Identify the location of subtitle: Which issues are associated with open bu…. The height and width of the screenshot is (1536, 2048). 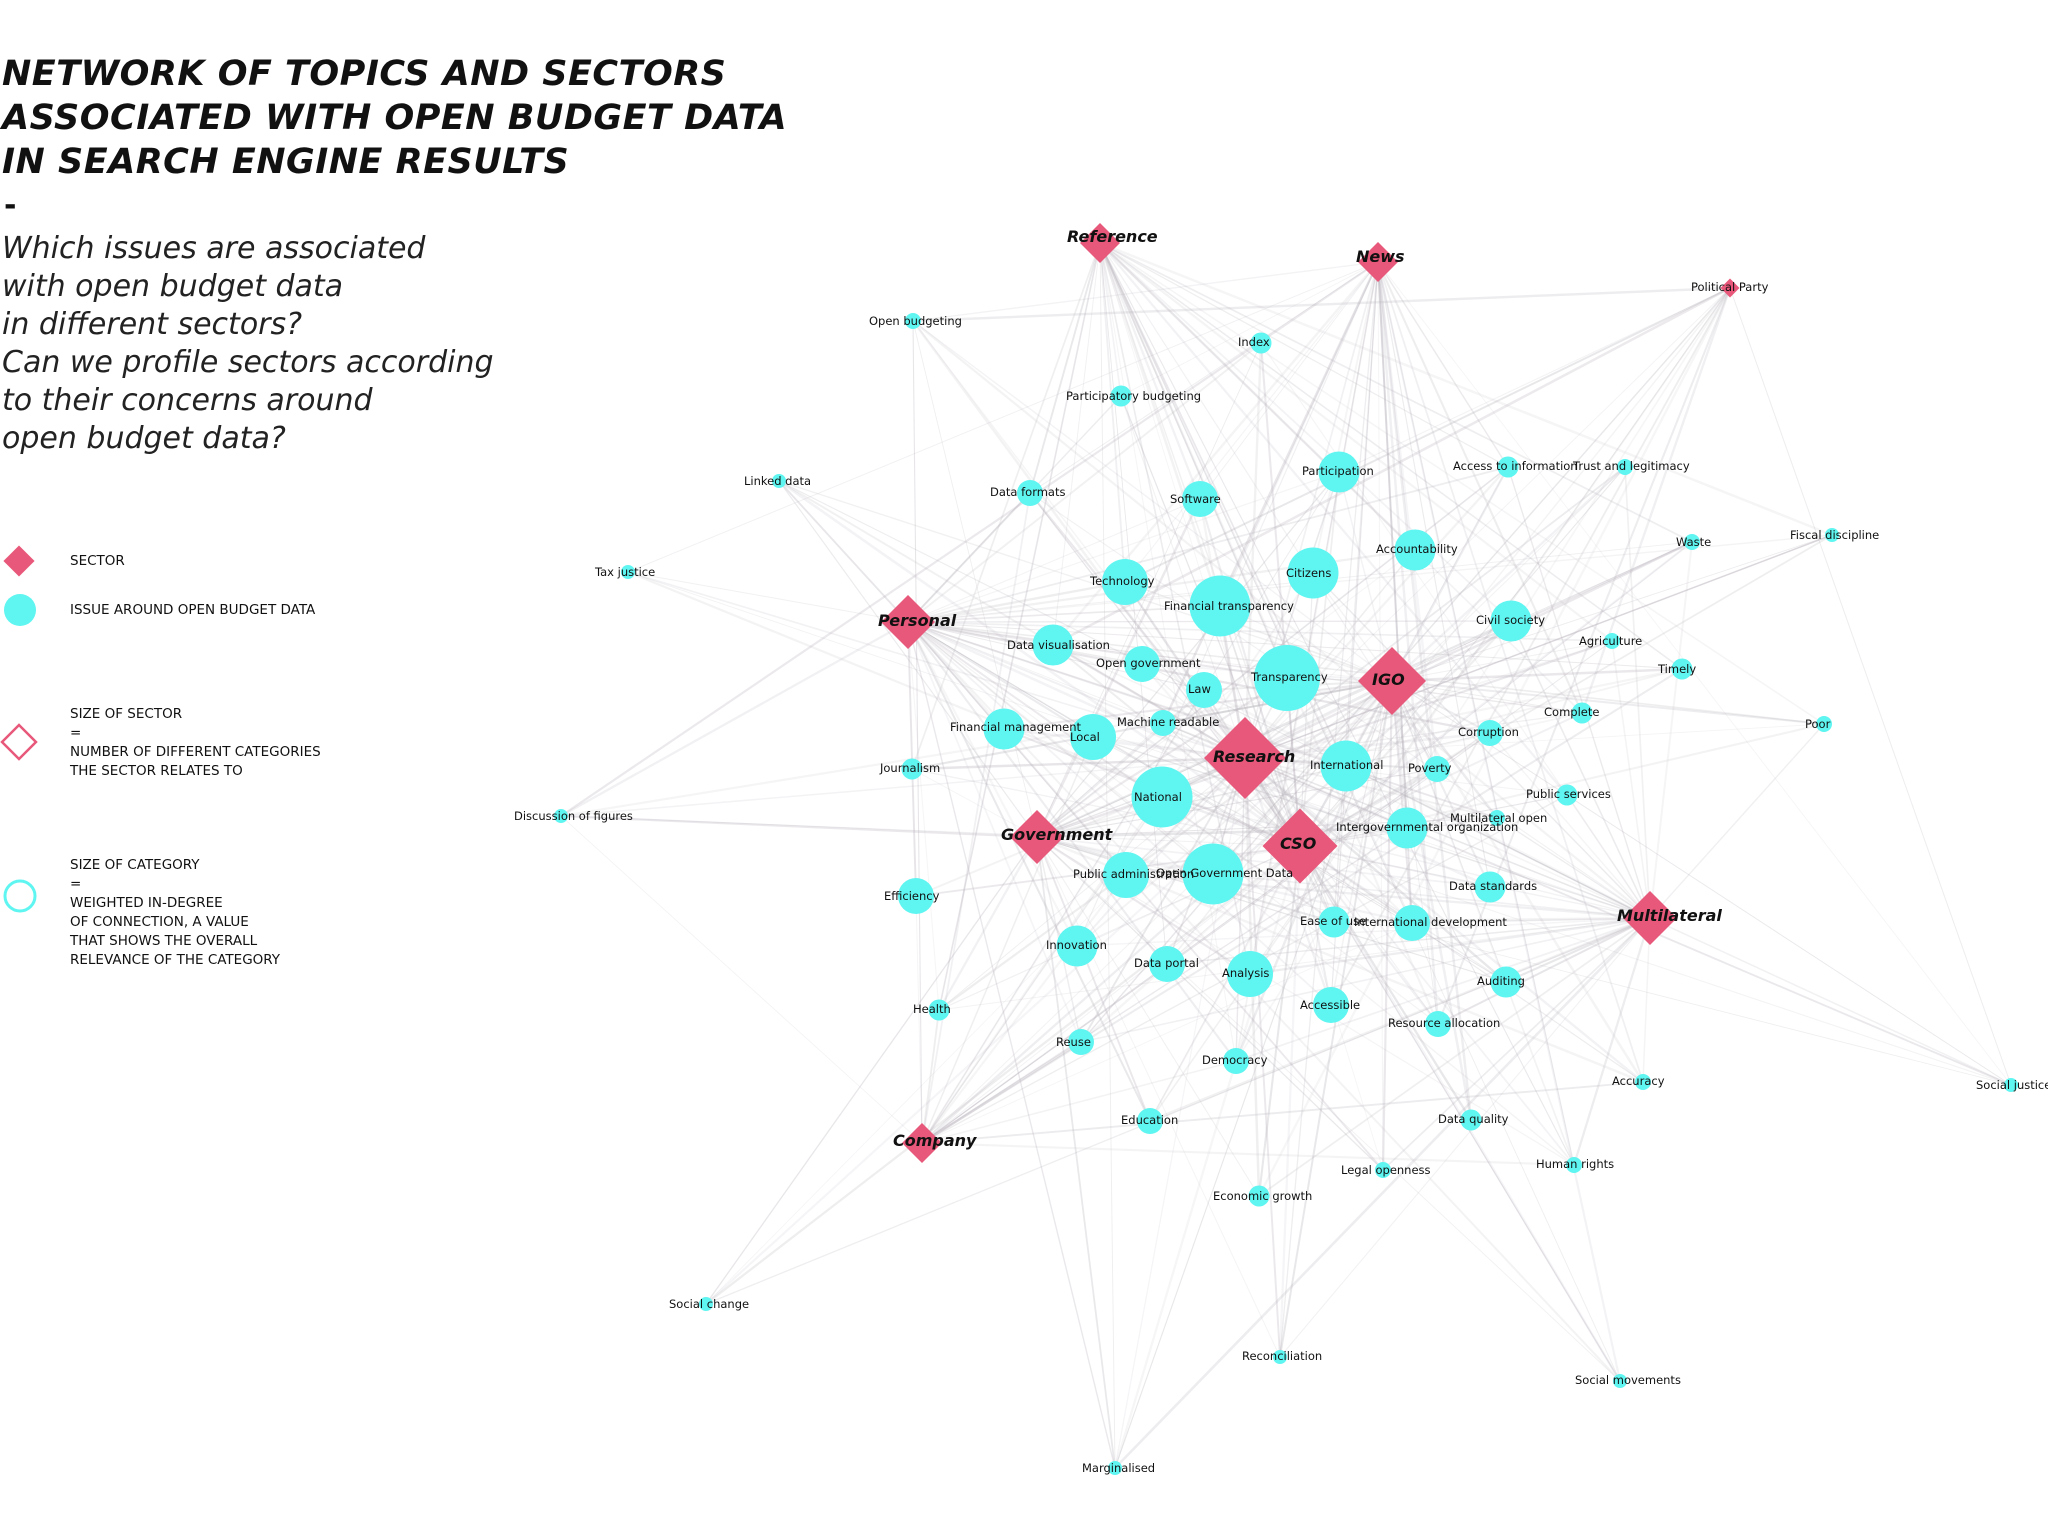
(248, 344).